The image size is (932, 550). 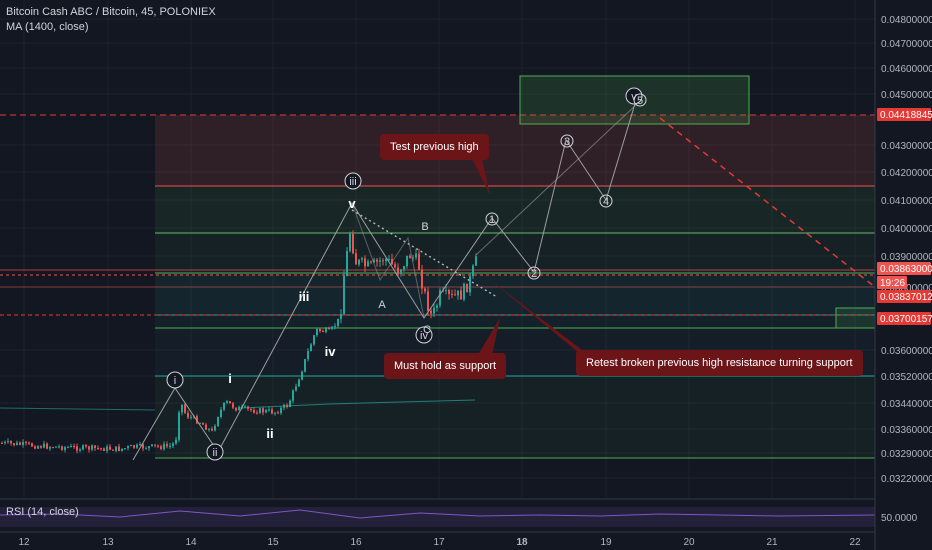 I want to click on callout-must-hold-support: Must hold as support, so click(x=445, y=366).